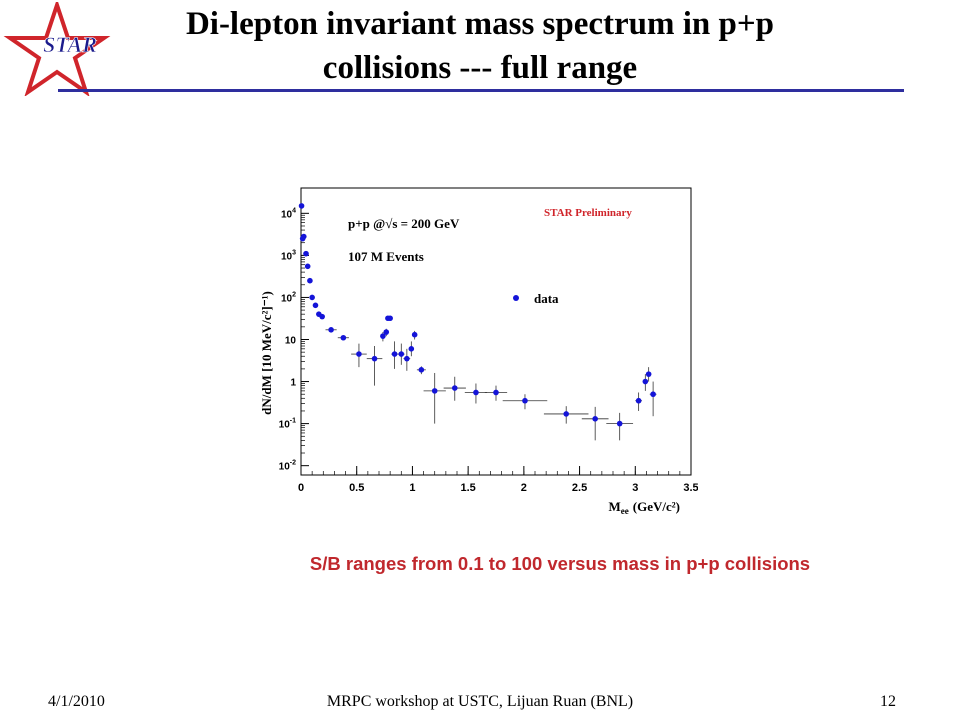 The width and height of the screenshot is (960, 720). I want to click on x-axis-label-sub: ee, so click(625, 510).